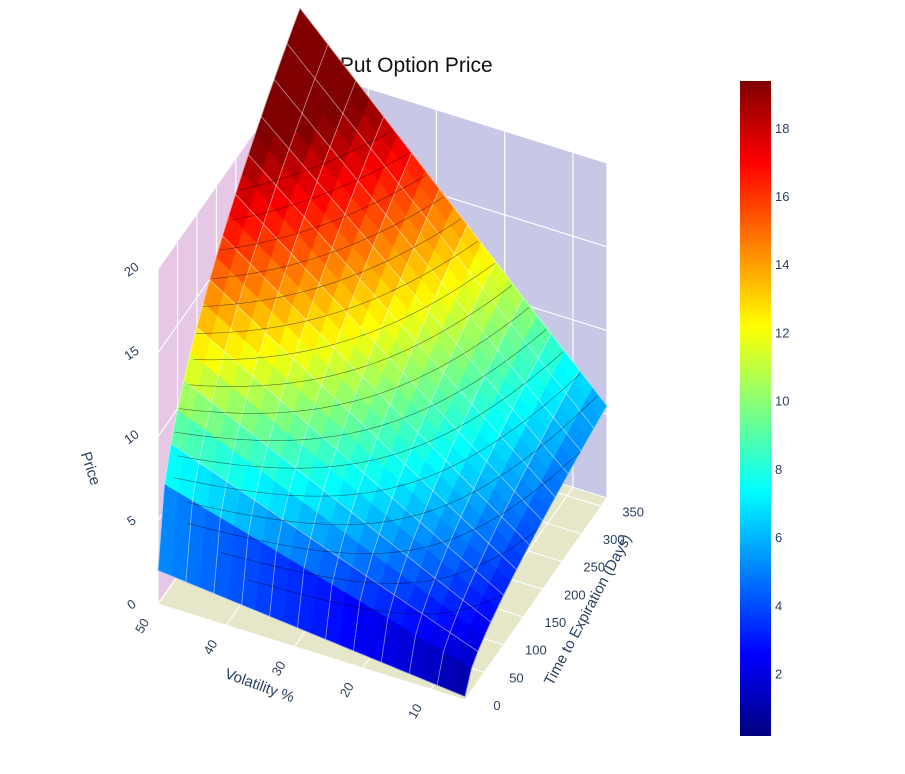 Image resolution: width=905 pixels, height=774 pixels. I want to click on colorbar-tick-label: 16, so click(782, 196).